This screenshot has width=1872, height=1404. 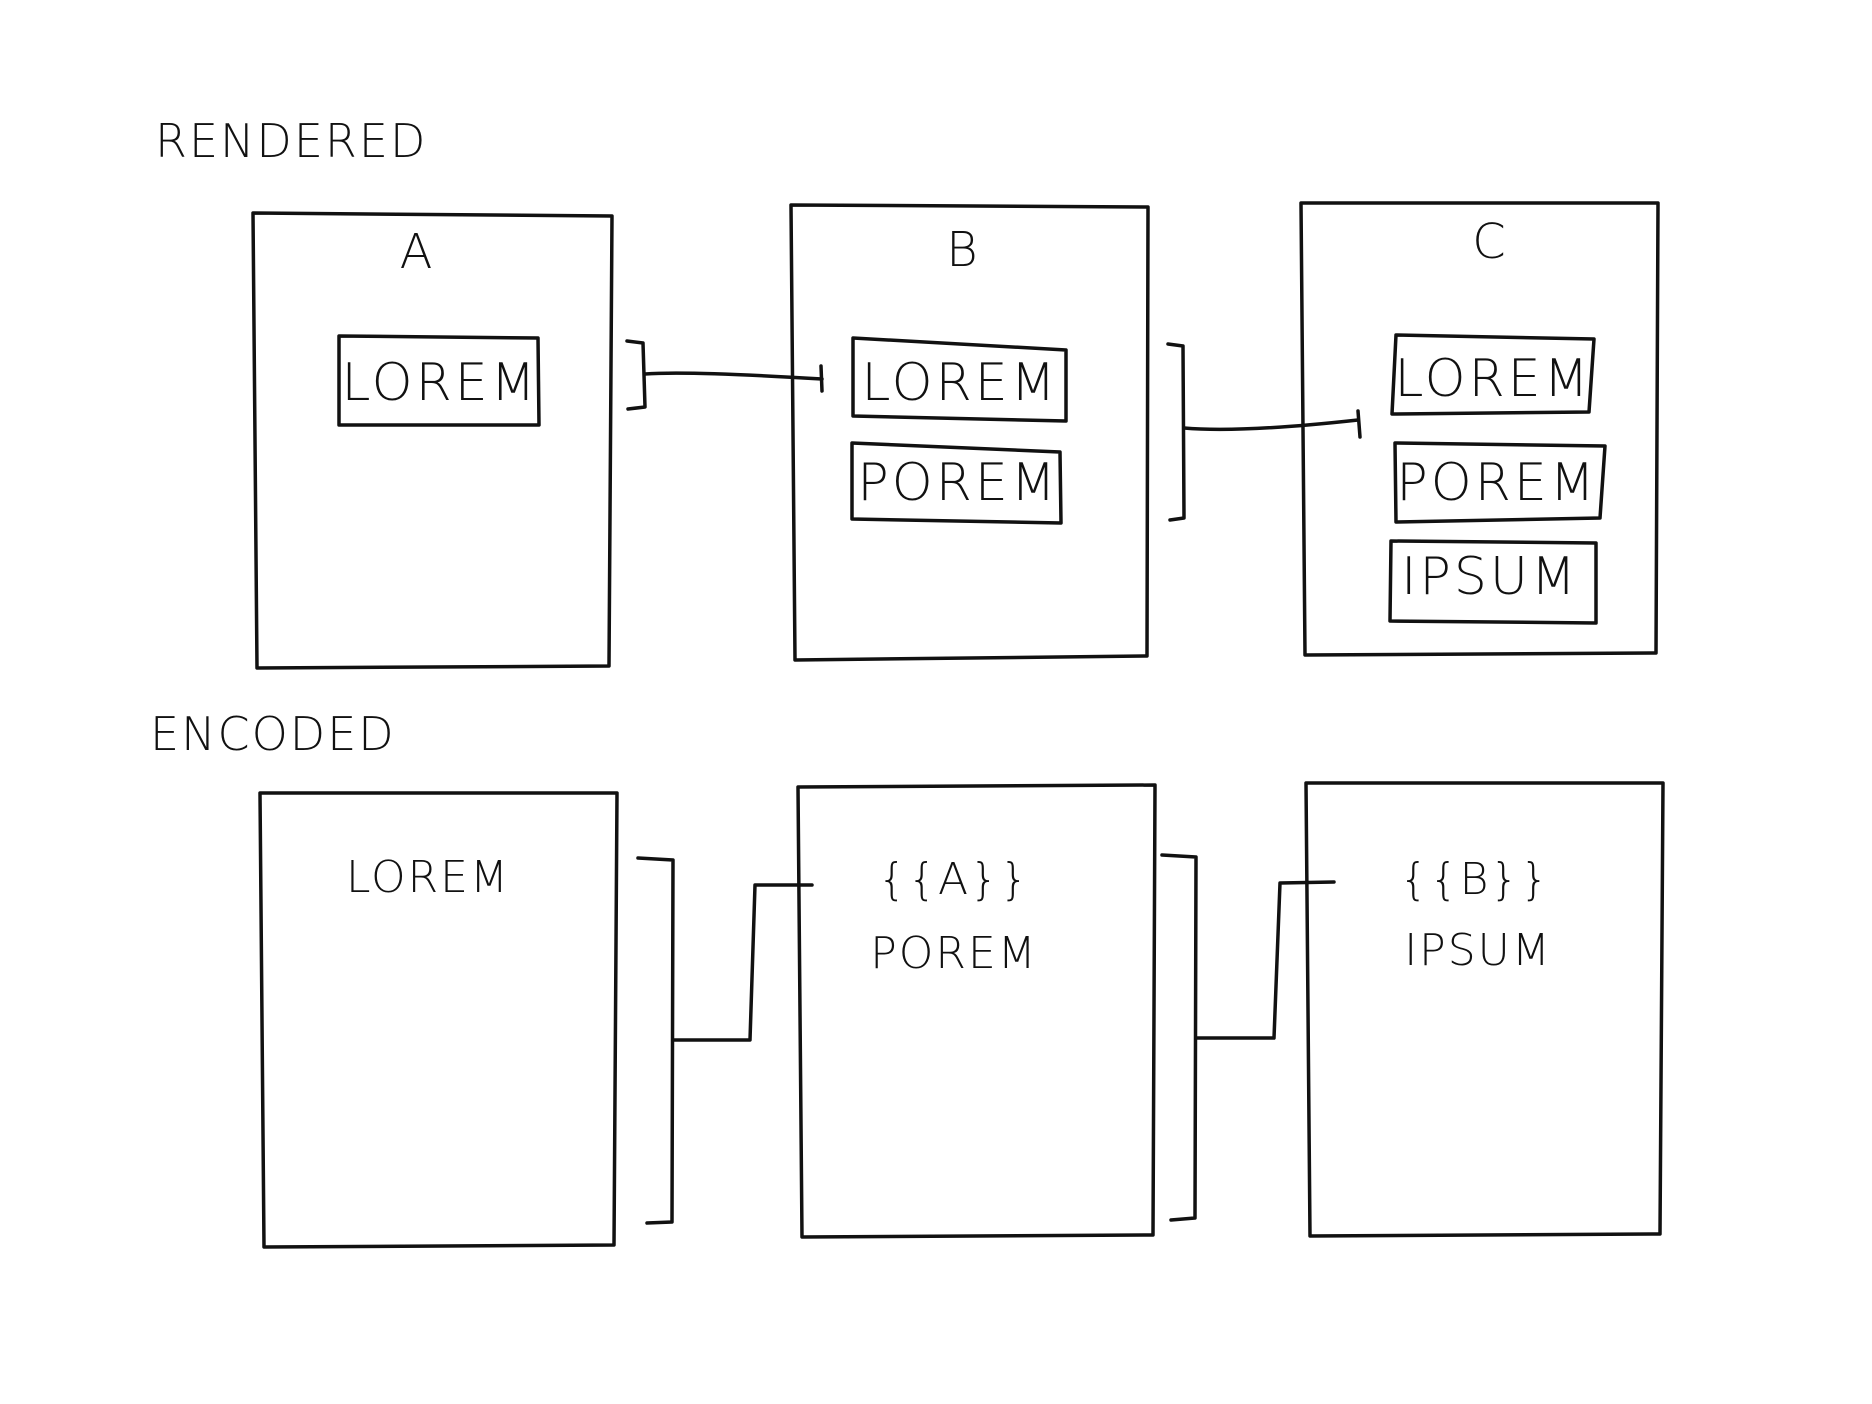 I want to click on rendered-connector-b-to-c, so click(x=1264, y=432).